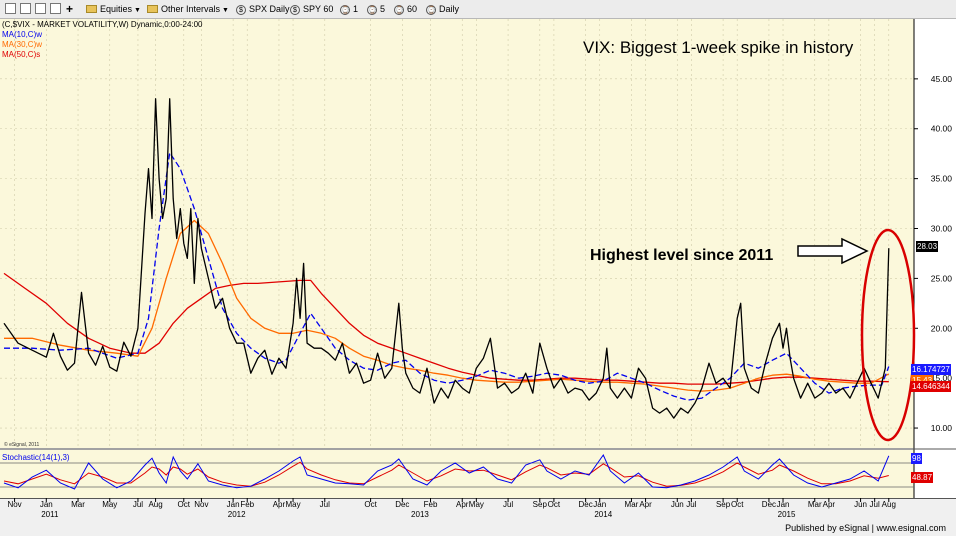 The height and width of the screenshot is (536, 956). I want to click on stochastic-k-line, so click(446, 471).